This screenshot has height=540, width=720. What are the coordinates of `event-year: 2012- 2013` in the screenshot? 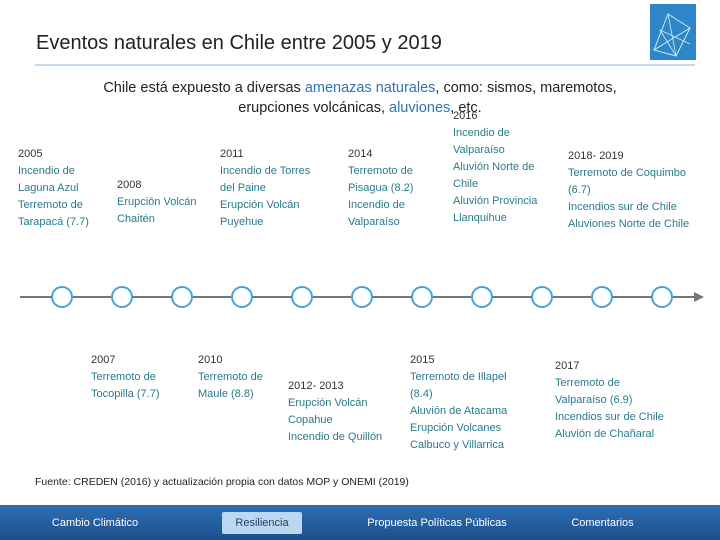 It's located at (316, 386).